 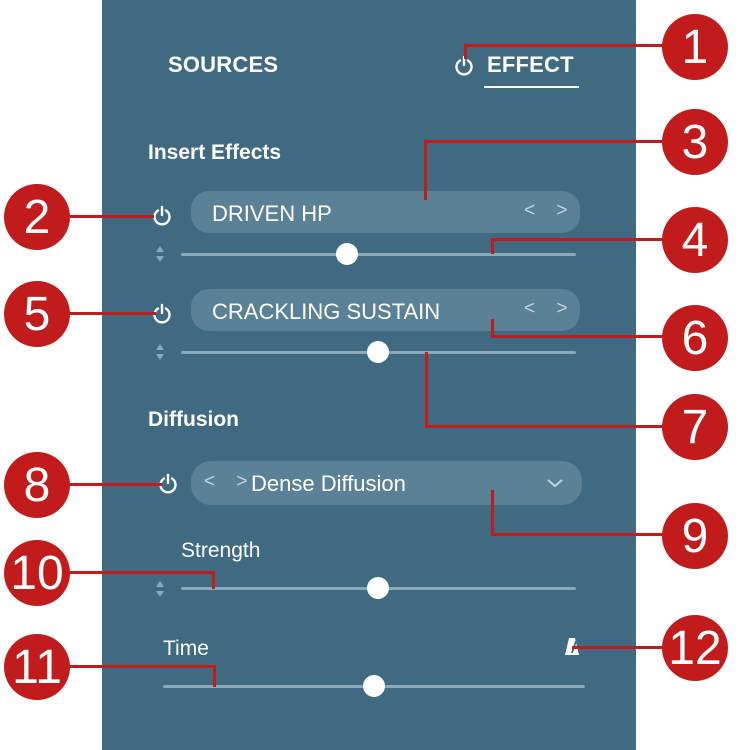 What do you see at coordinates (37, 314) in the screenshot?
I see `callout-badge-5: 5` at bounding box center [37, 314].